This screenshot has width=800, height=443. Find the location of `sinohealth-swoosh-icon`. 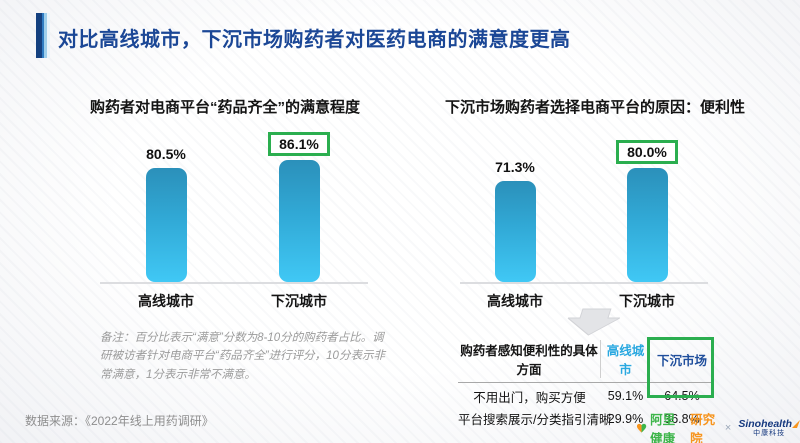

sinohealth-swoosh-icon is located at coordinates (796, 423).